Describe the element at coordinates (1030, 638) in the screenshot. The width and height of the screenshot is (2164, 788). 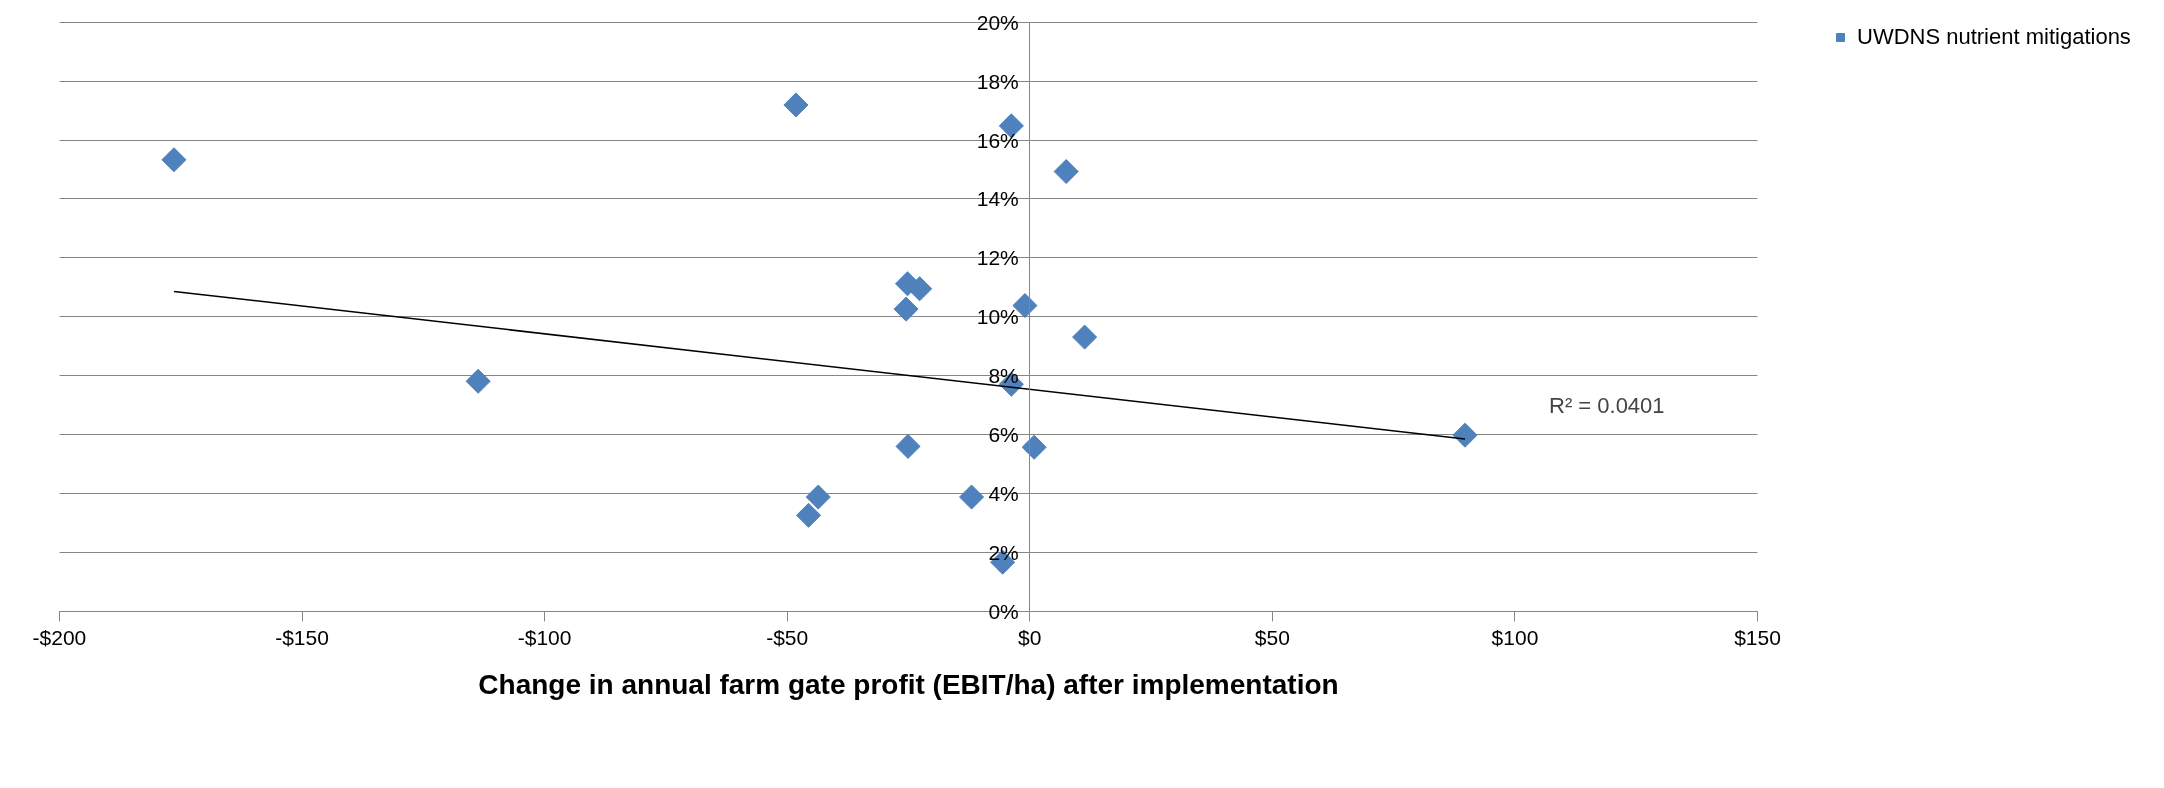
I see `x-tick-label: $0` at that location.